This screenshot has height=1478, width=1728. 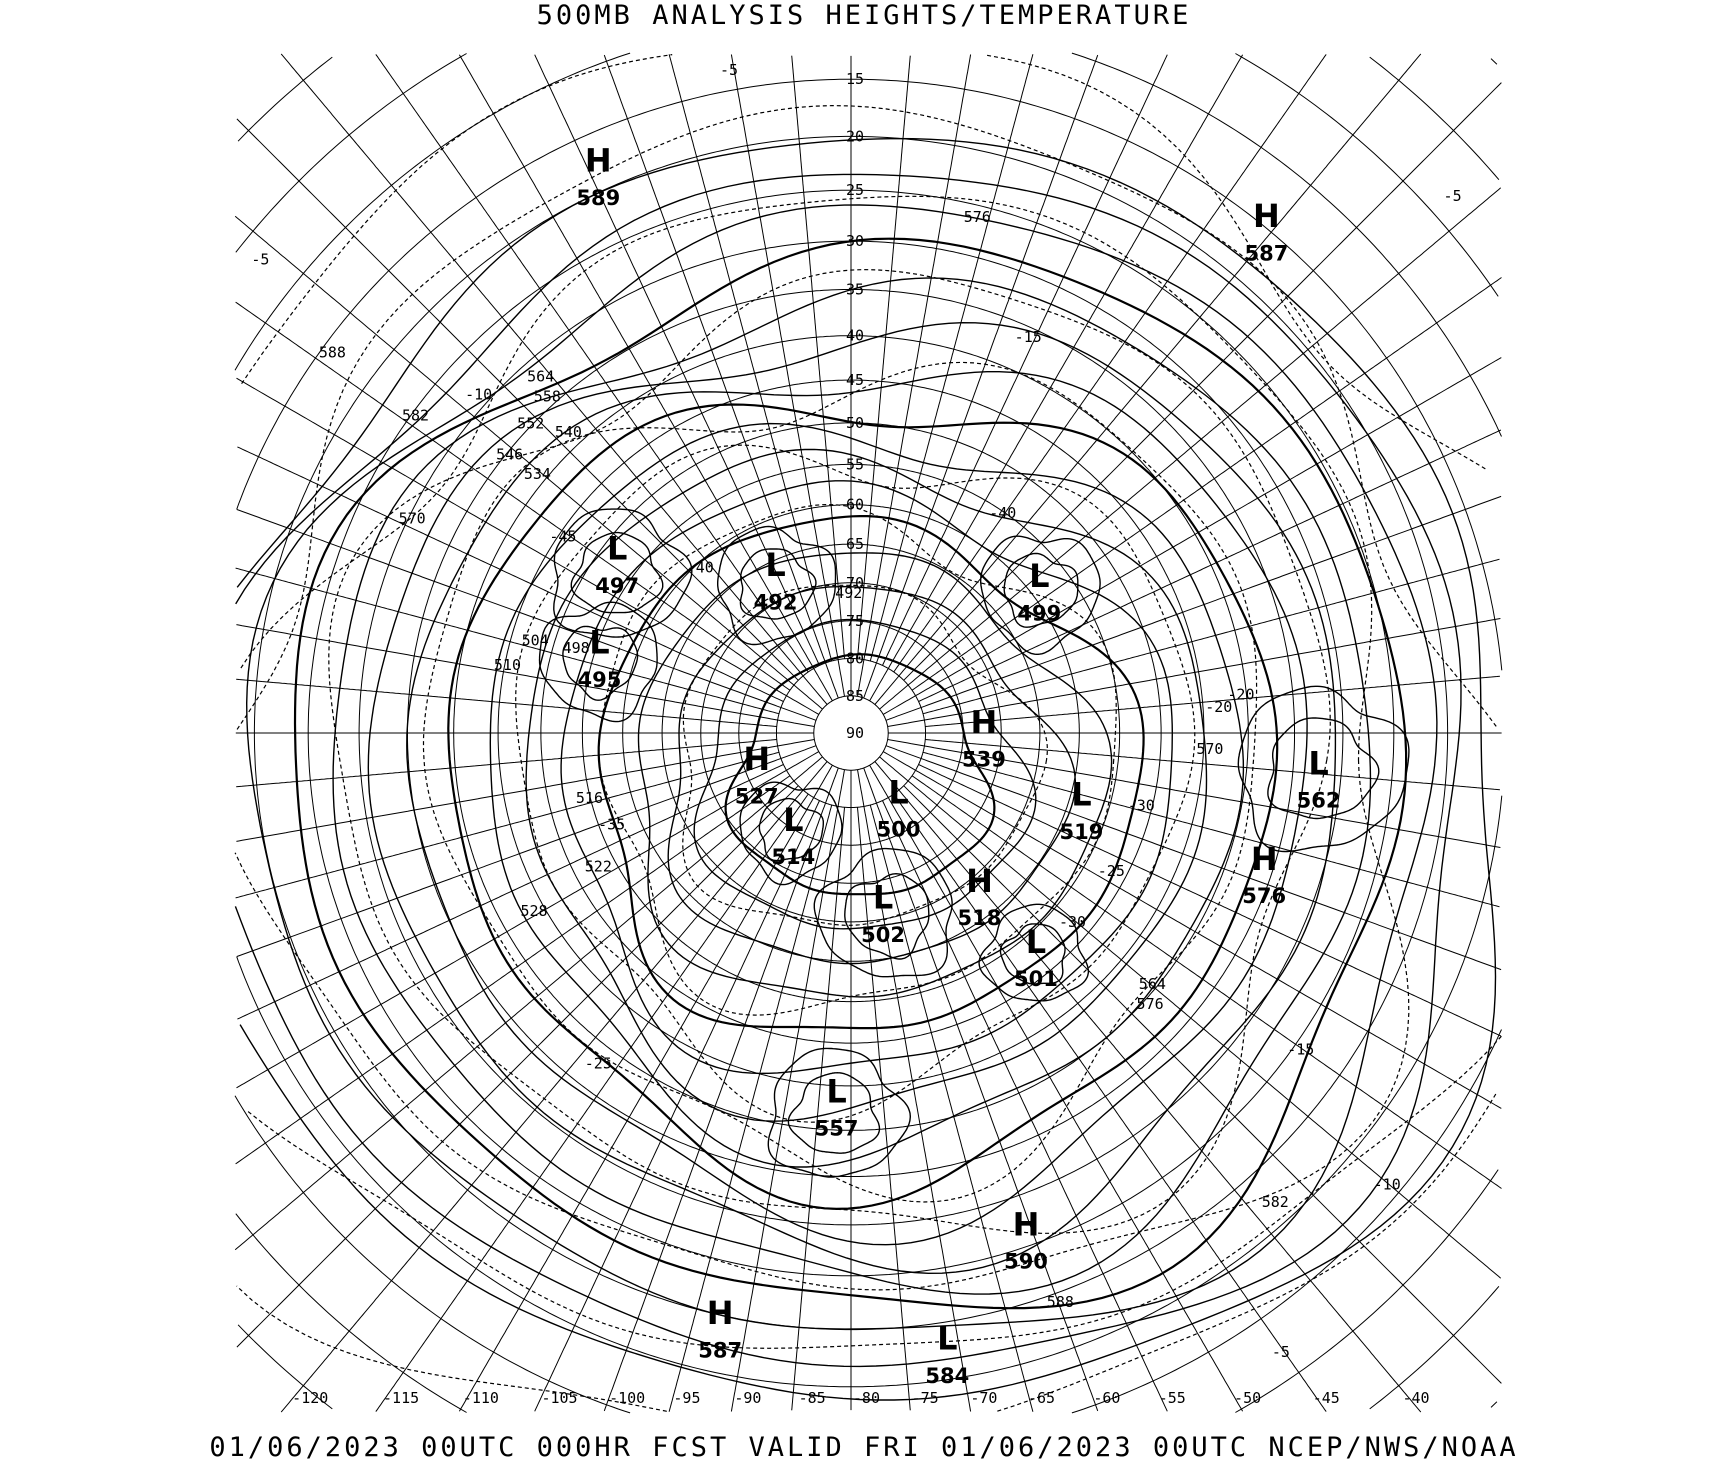 What do you see at coordinates (980, 918) in the screenshot?
I see `center-value: 518` at bounding box center [980, 918].